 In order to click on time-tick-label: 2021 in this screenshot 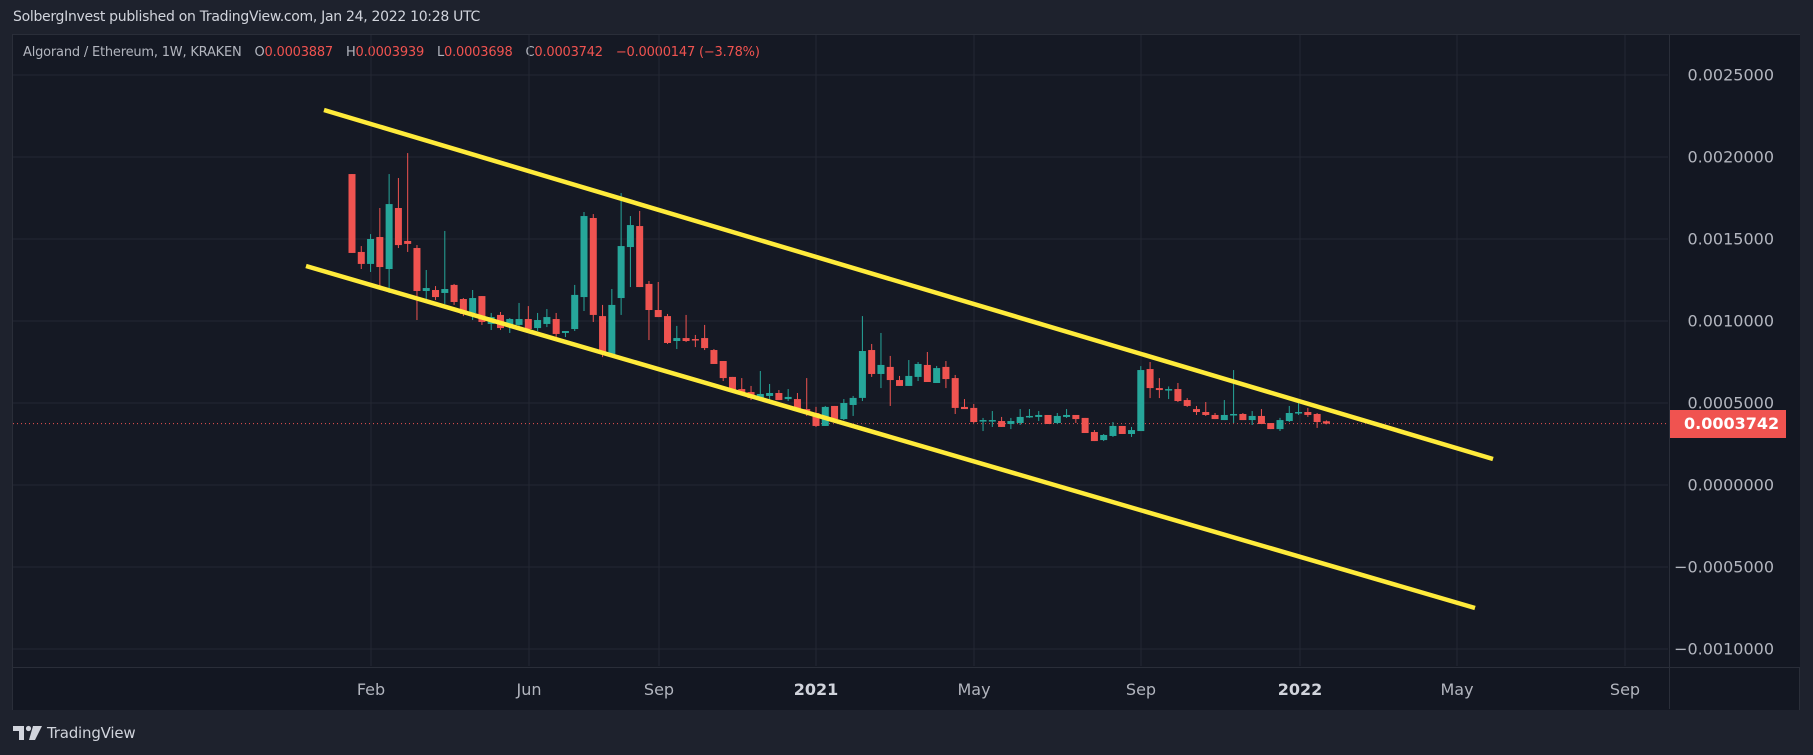, I will do `click(816, 689)`.